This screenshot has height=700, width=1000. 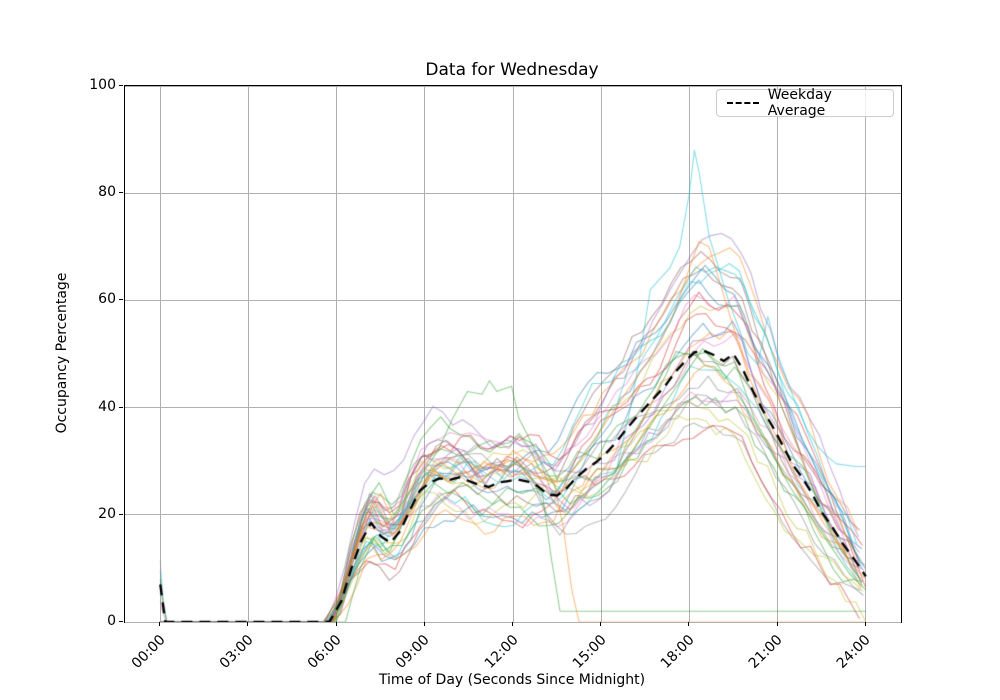 I want to click on x-tick-label-text: 21:00, so click(x=765, y=652).